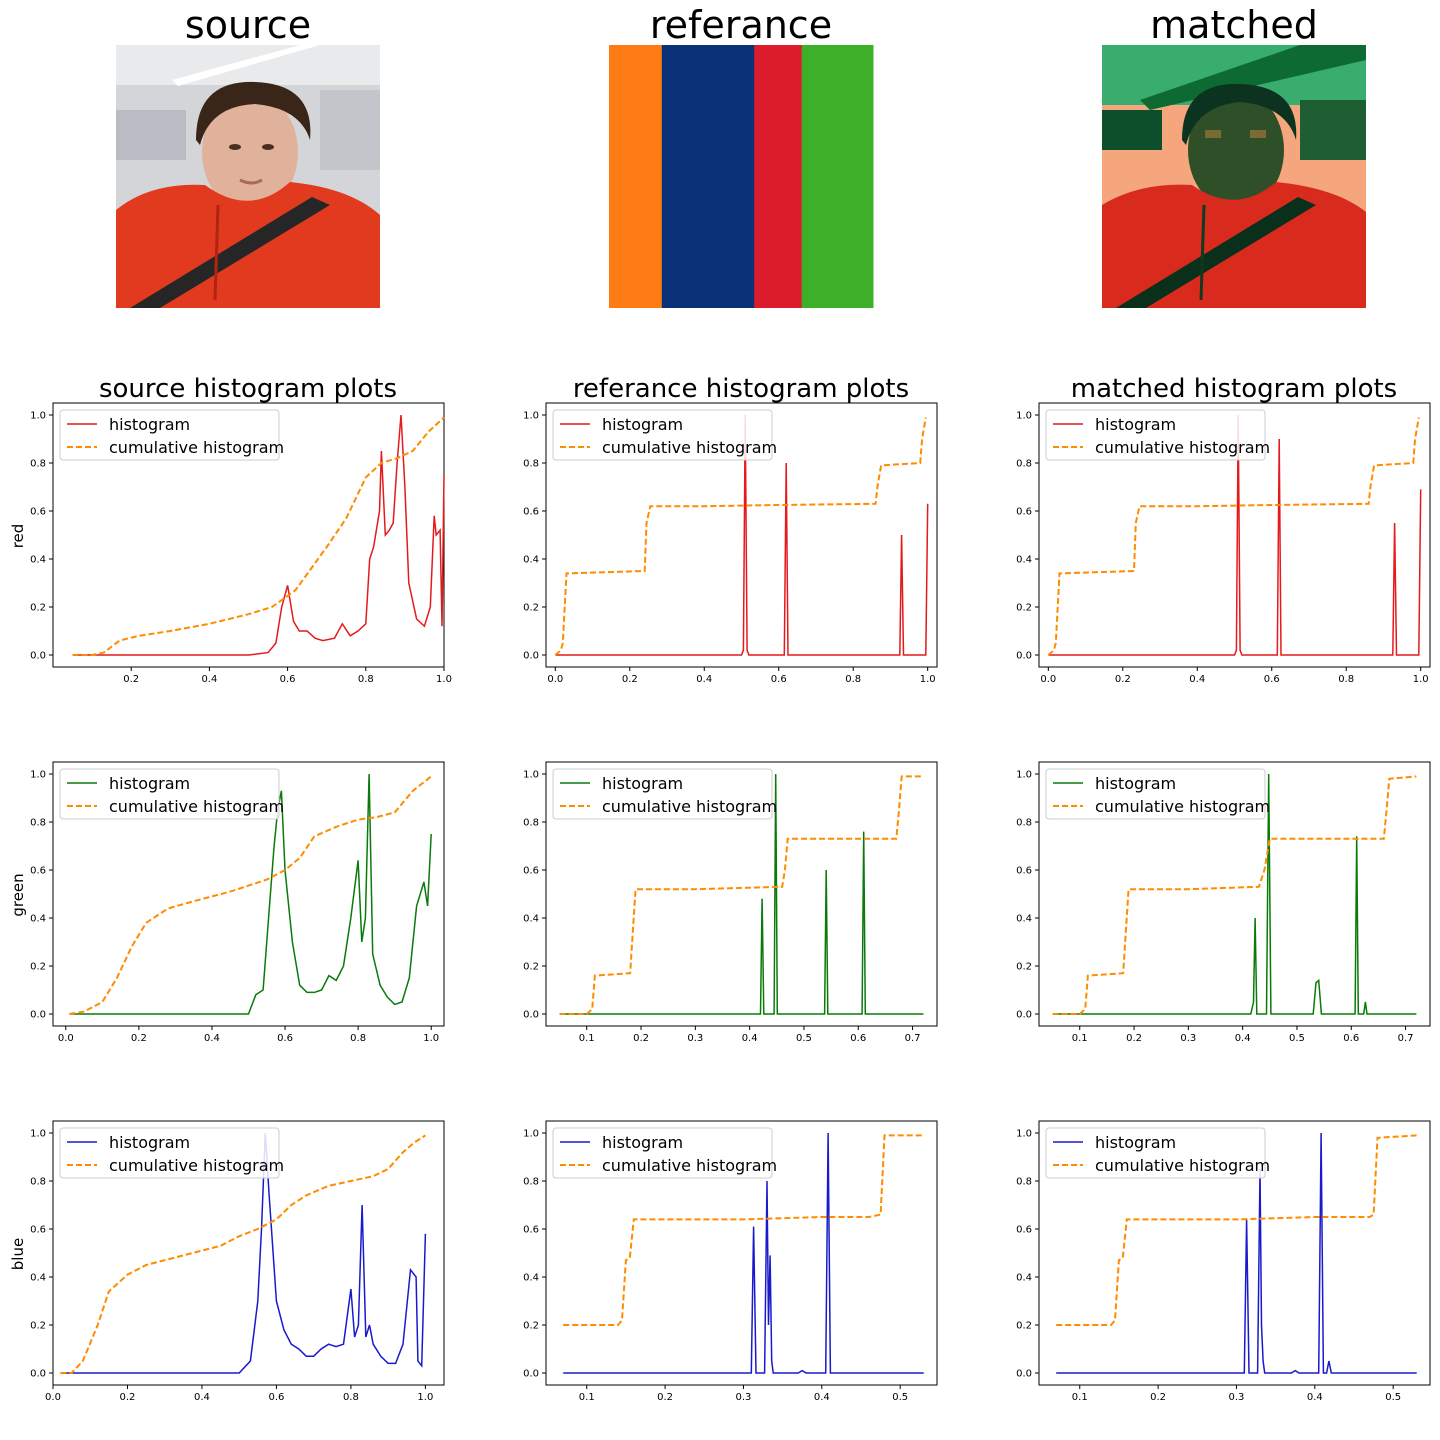  What do you see at coordinates (248, 176) in the screenshot?
I see `source-image` at bounding box center [248, 176].